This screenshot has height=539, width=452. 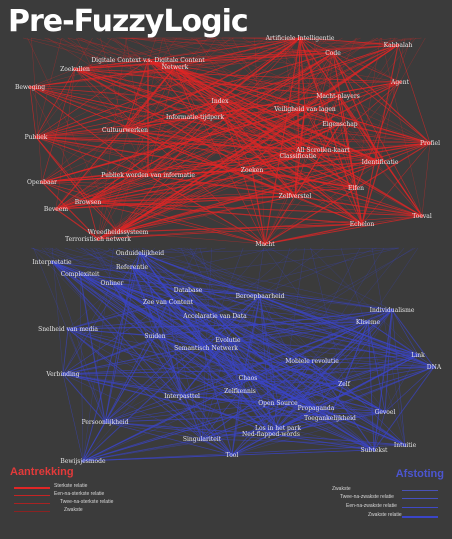 What do you see at coordinates (154, 336) in the screenshot?
I see `node-label-blue: Suiden` at bounding box center [154, 336].